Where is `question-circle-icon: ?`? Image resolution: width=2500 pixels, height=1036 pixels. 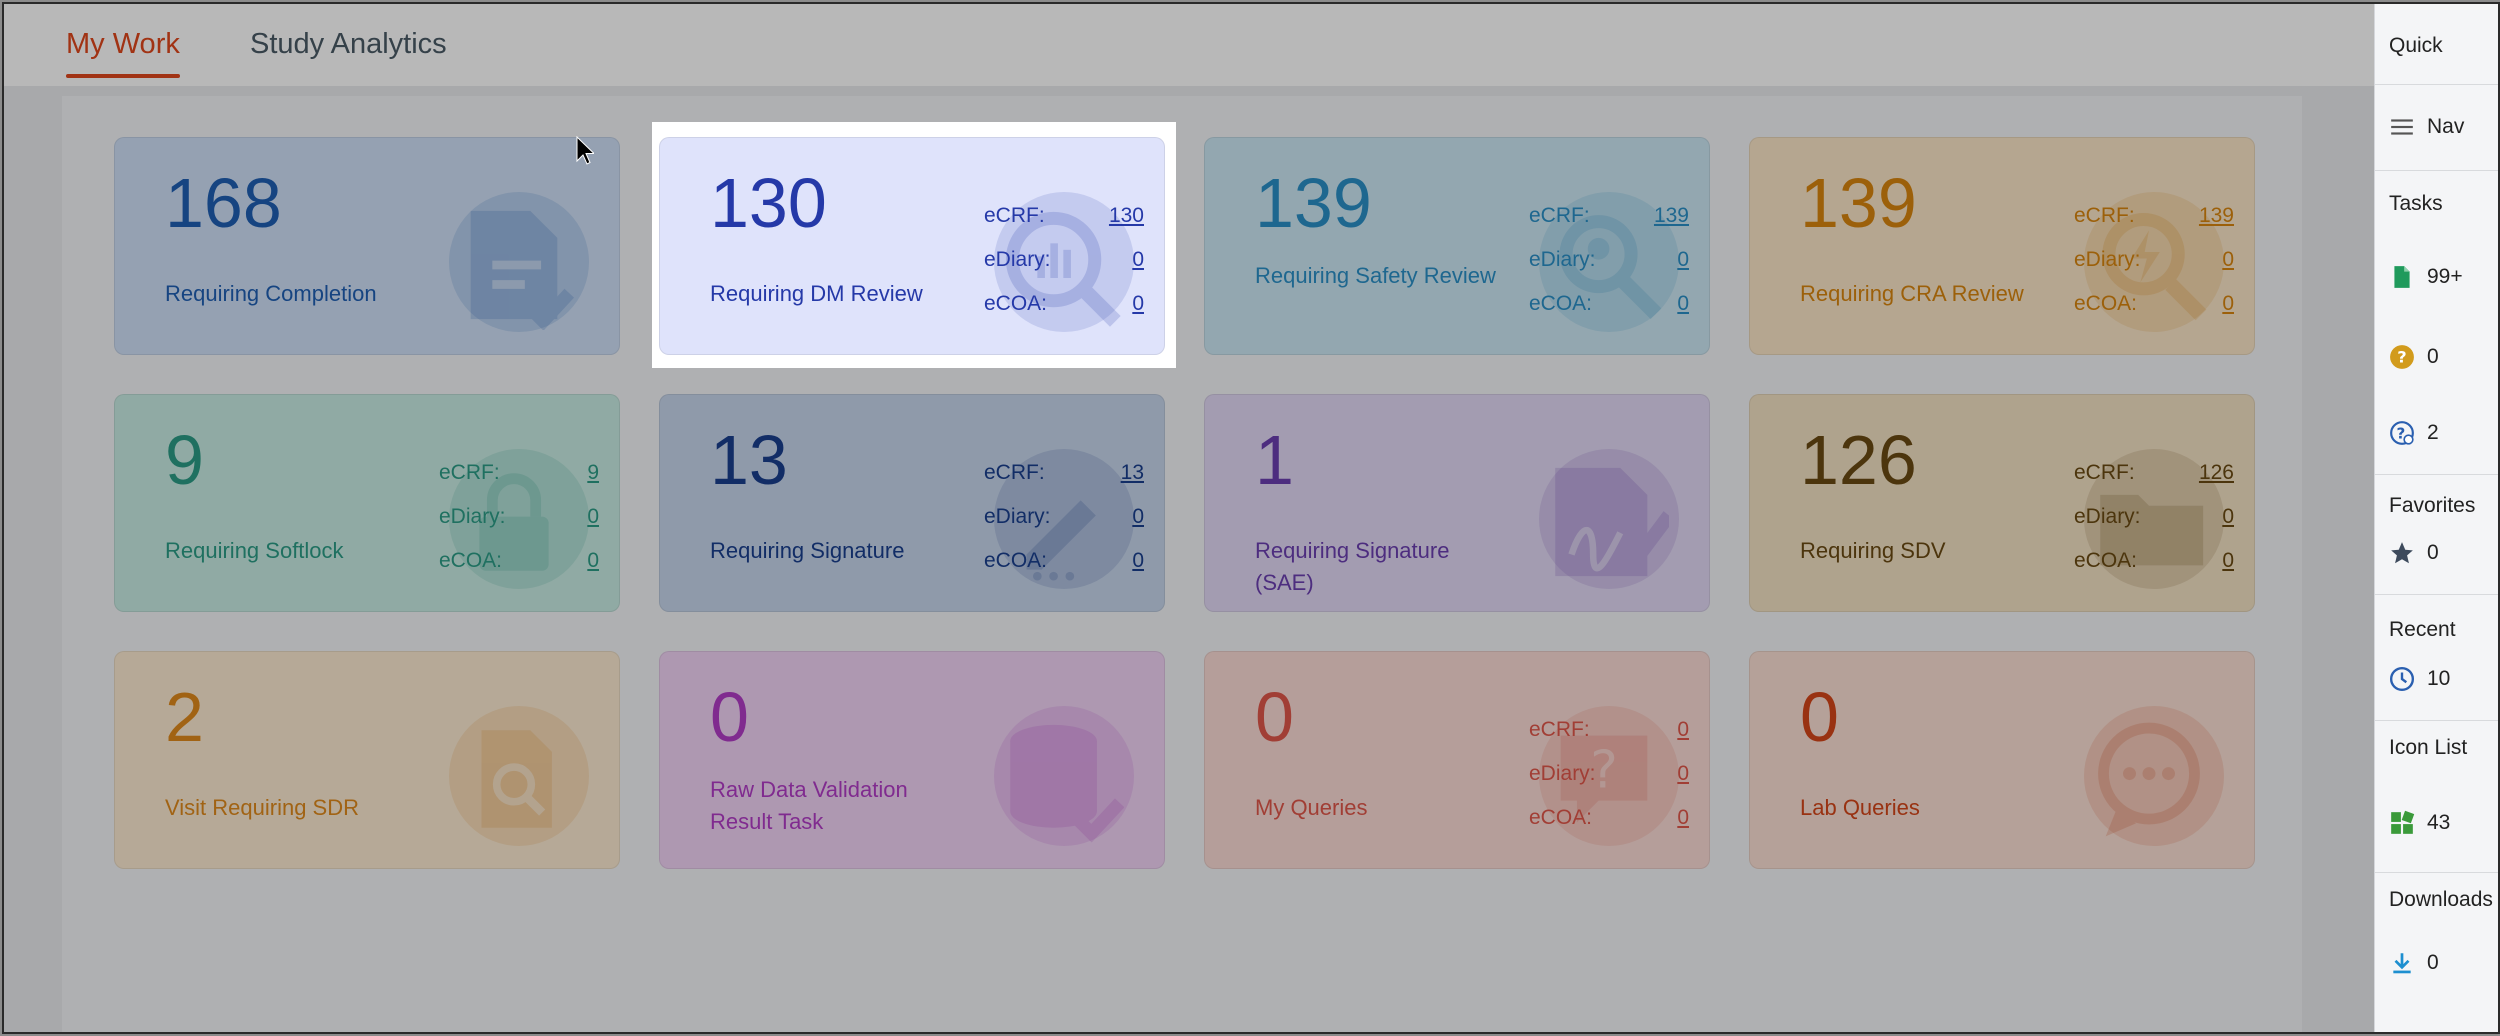 question-circle-icon: ? is located at coordinates (2402, 357).